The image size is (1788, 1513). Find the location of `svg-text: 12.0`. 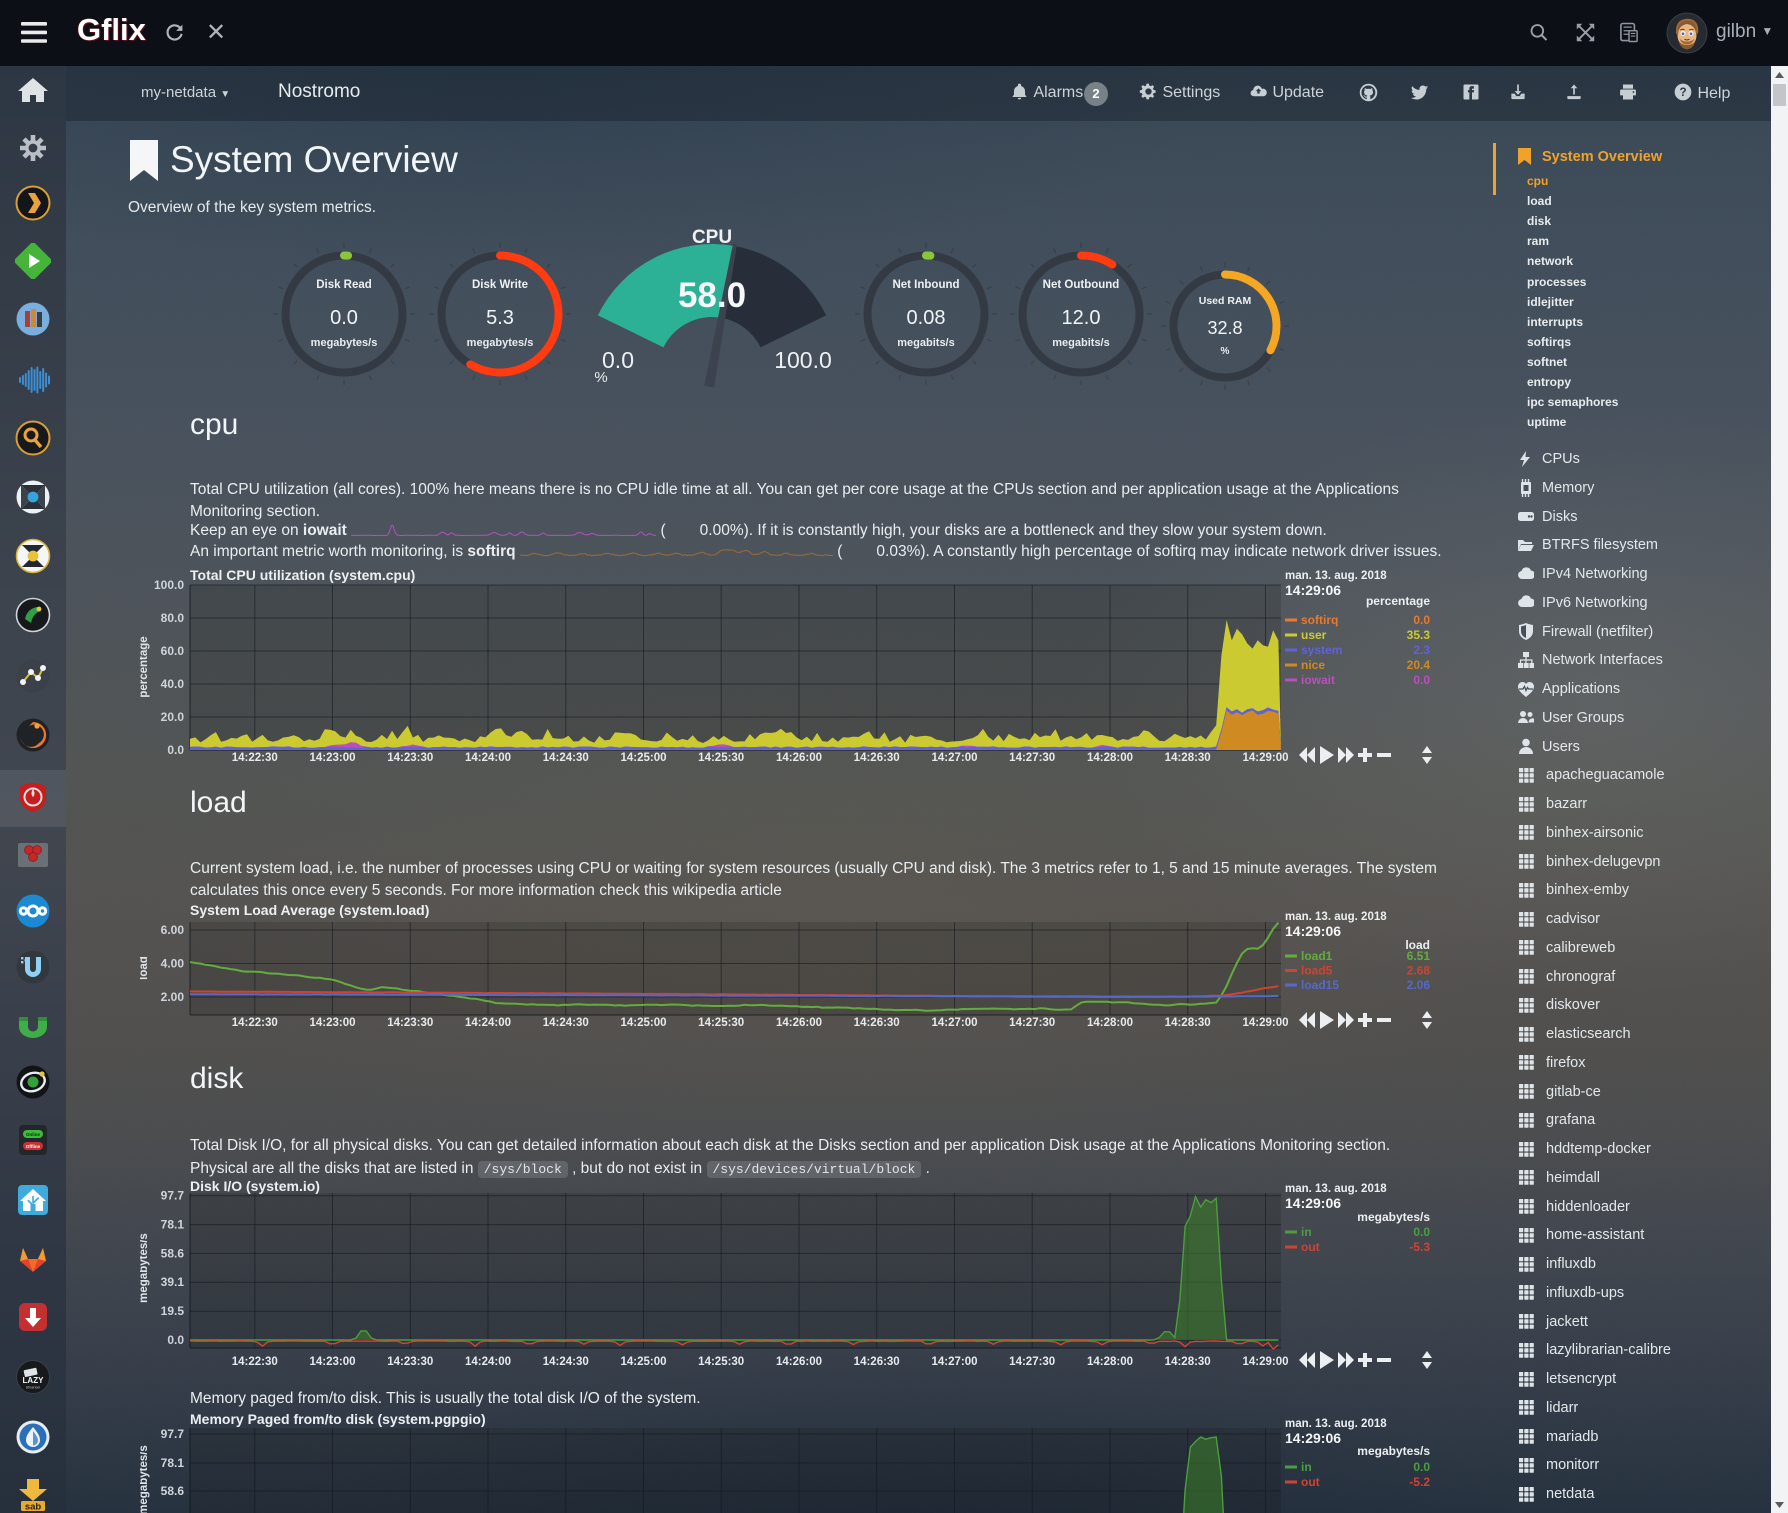

svg-text: 12.0 is located at coordinates (1081, 318).